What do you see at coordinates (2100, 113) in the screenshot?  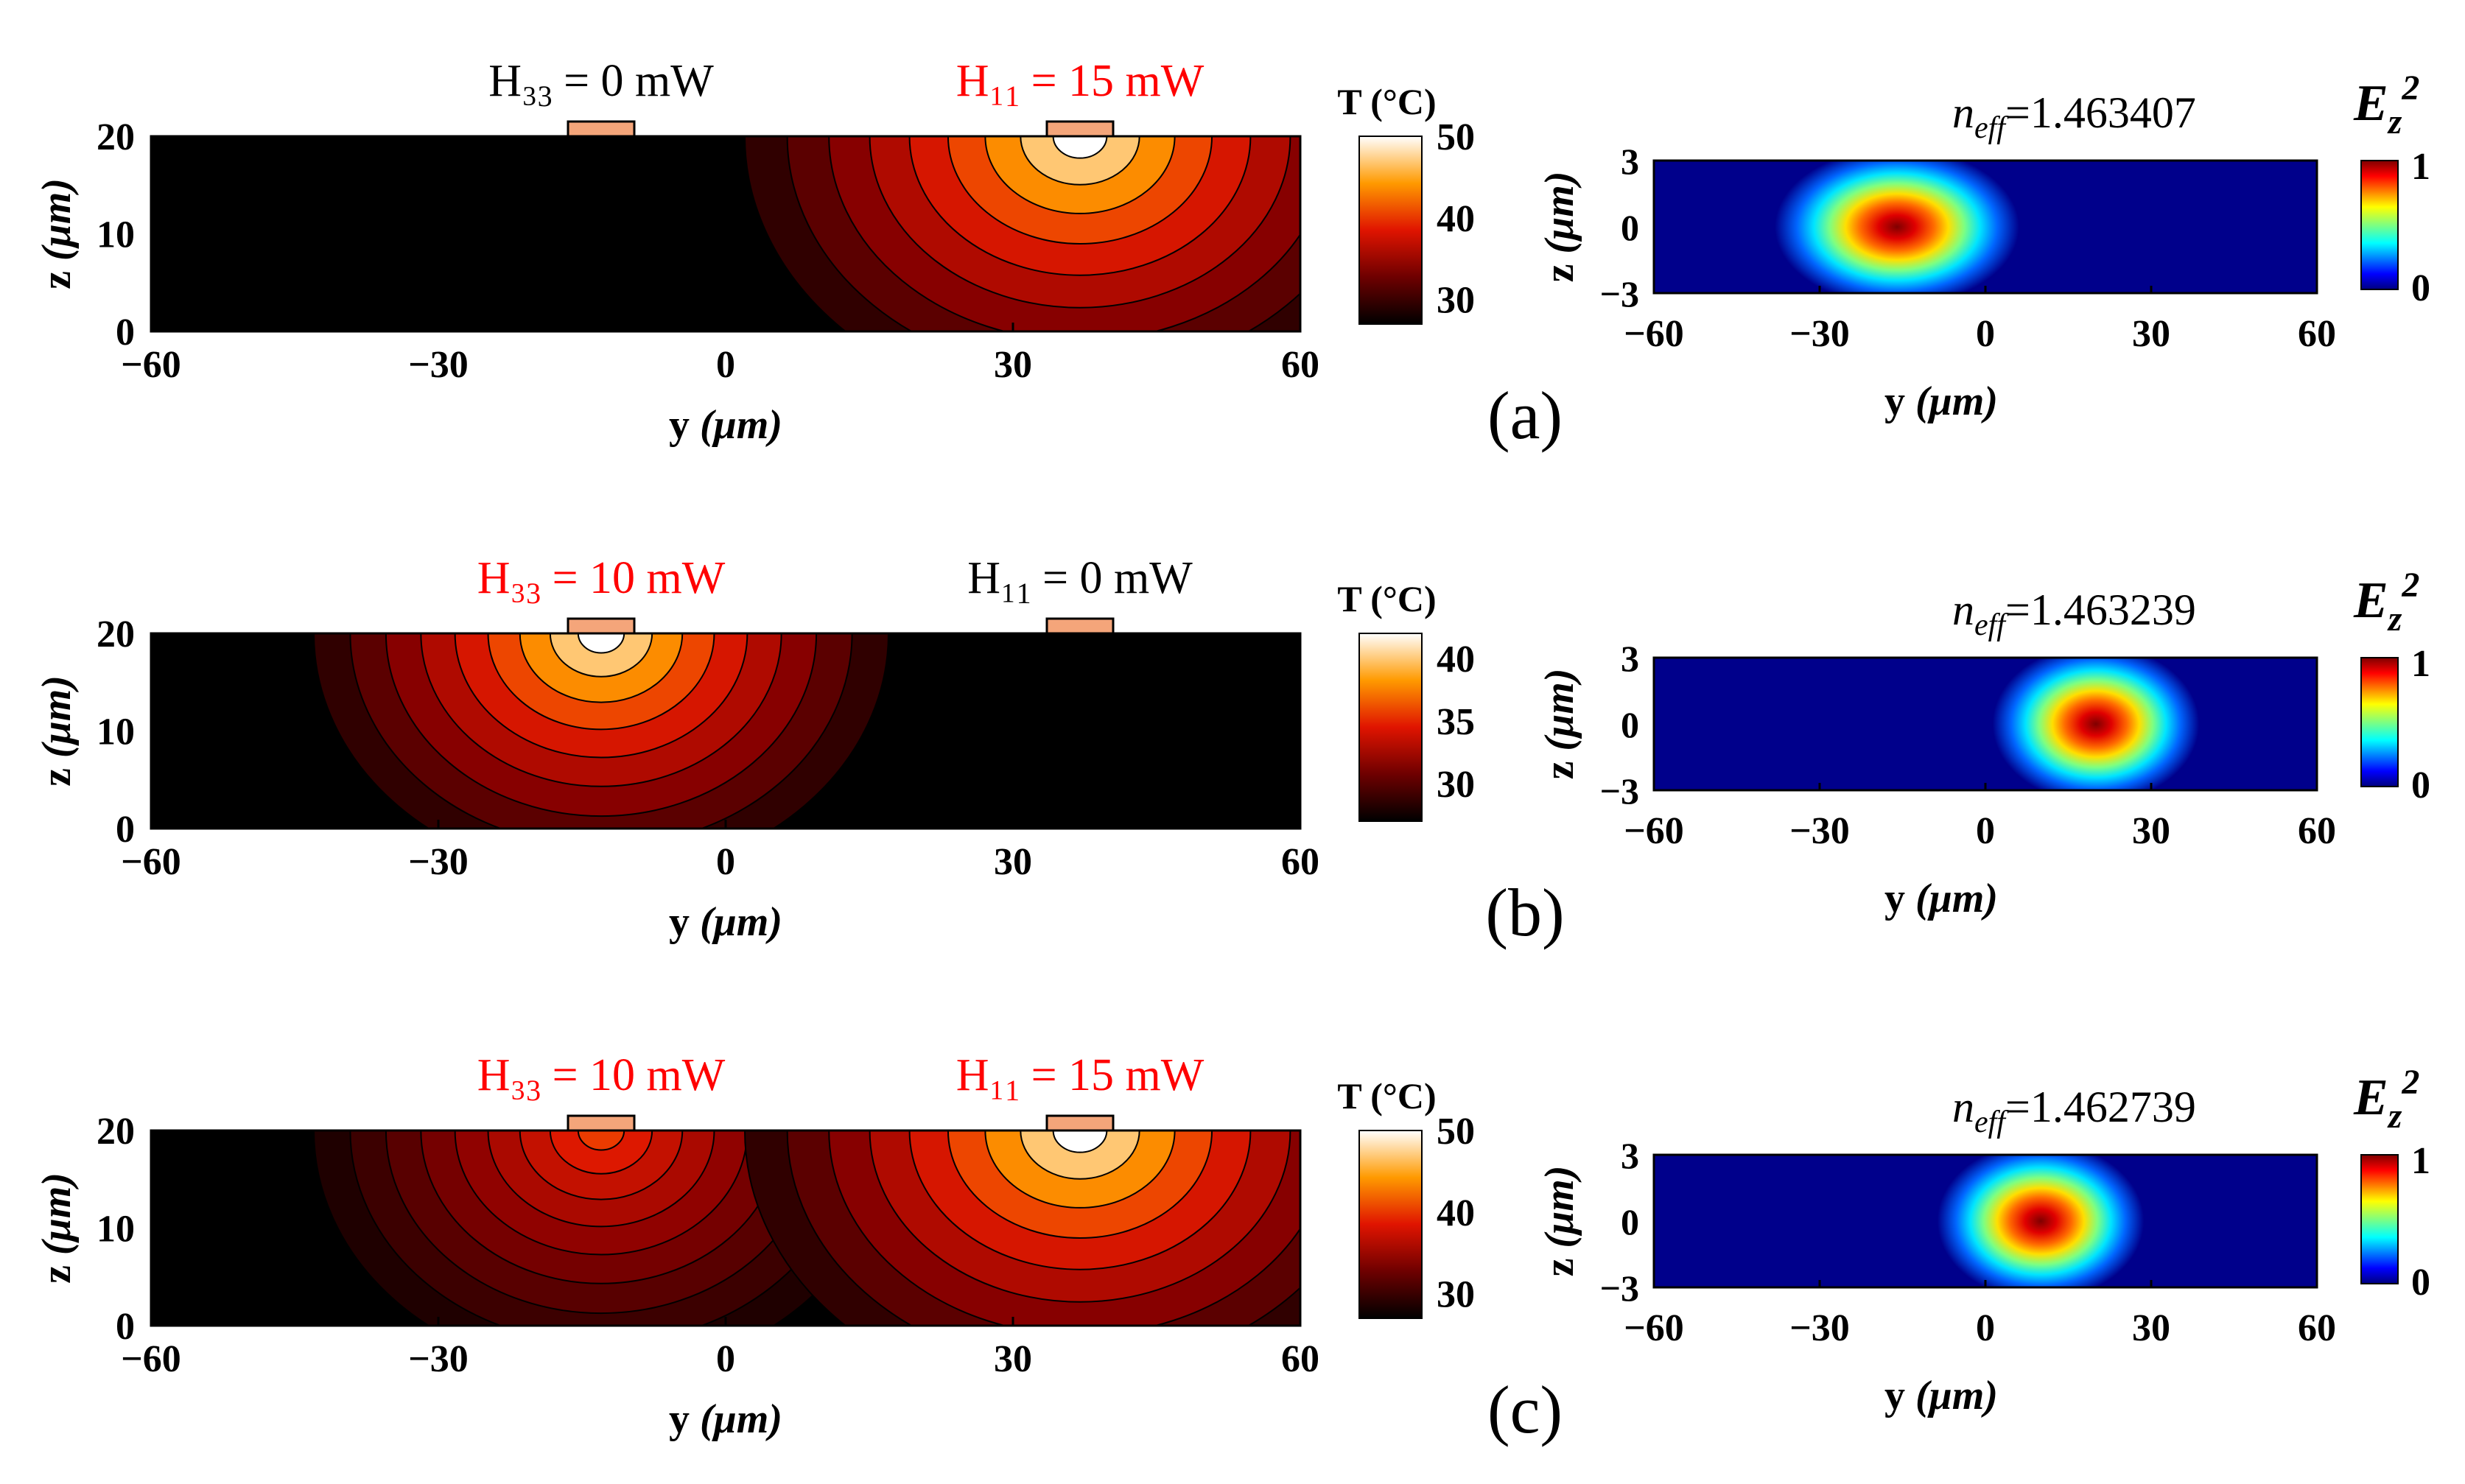 I see `neff-value: =1.463407` at bounding box center [2100, 113].